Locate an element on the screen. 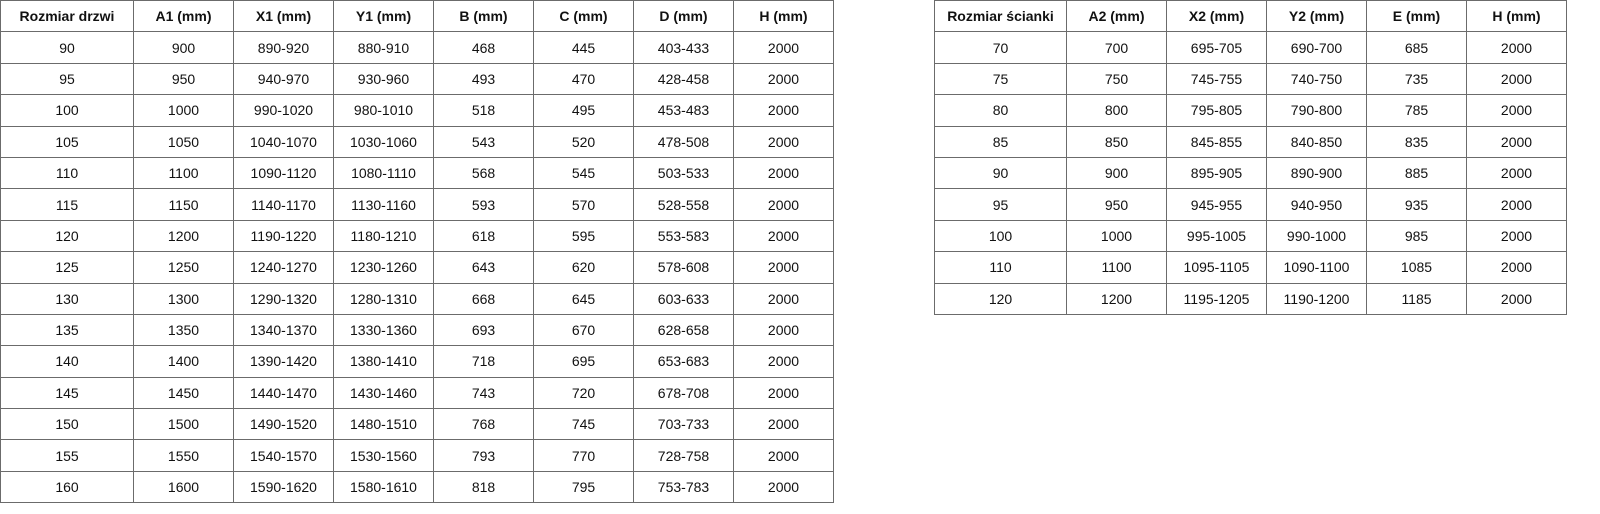 The height and width of the screenshot is (514, 1600). table-cell: 1480-1510 is located at coordinates (383, 424).